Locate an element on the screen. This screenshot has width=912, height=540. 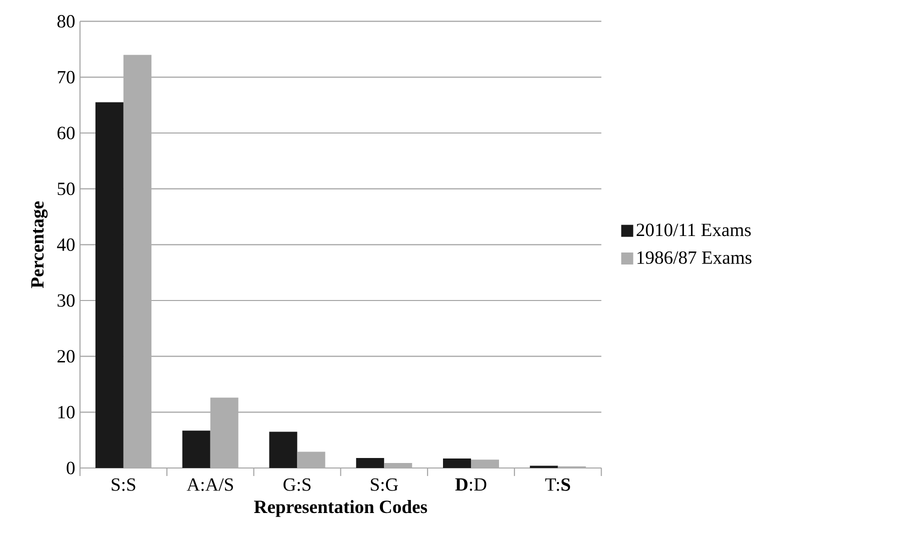
legend-label: 1986/87 Exams is located at coordinates (695, 257).